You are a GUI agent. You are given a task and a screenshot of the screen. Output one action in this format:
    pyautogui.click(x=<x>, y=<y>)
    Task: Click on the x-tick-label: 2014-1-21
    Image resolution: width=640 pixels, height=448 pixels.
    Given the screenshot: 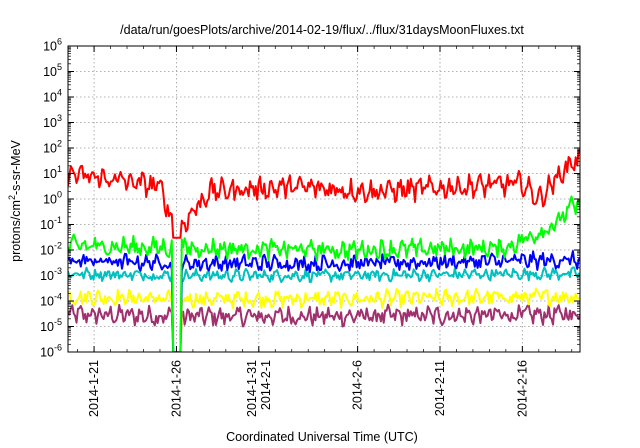 What is the action you would take?
    pyautogui.click(x=94, y=388)
    